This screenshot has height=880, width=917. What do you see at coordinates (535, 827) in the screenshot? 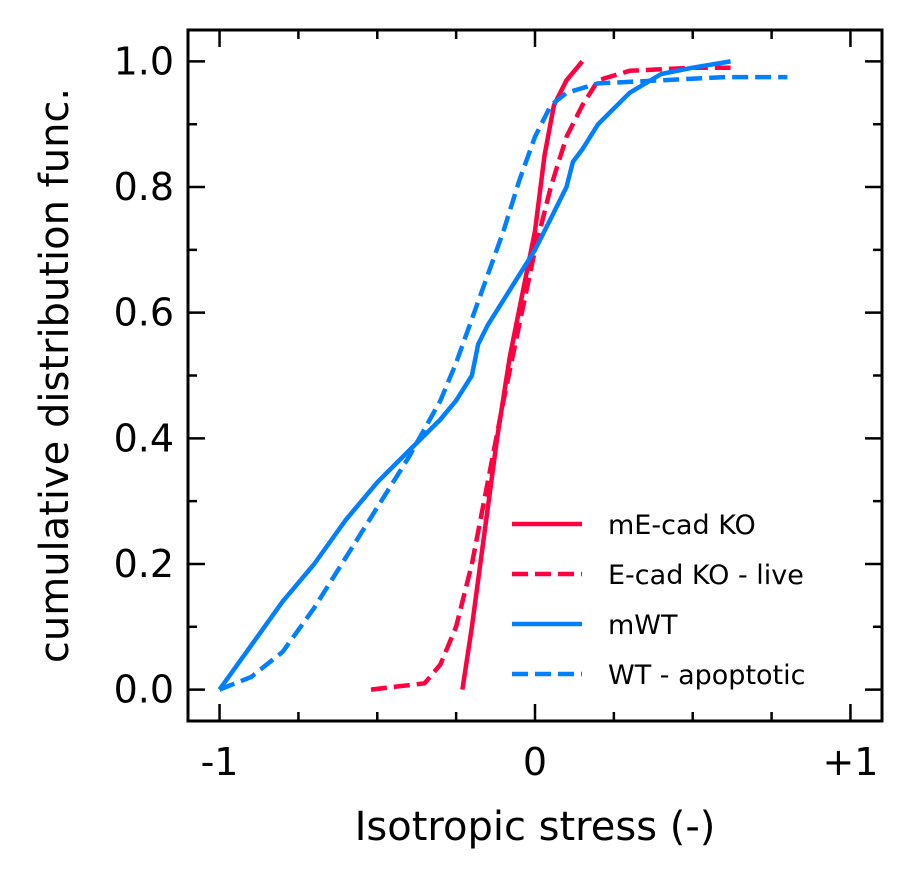
I see `x-axis-title: Isotropic stress (-)` at bounding box center [535, 827].